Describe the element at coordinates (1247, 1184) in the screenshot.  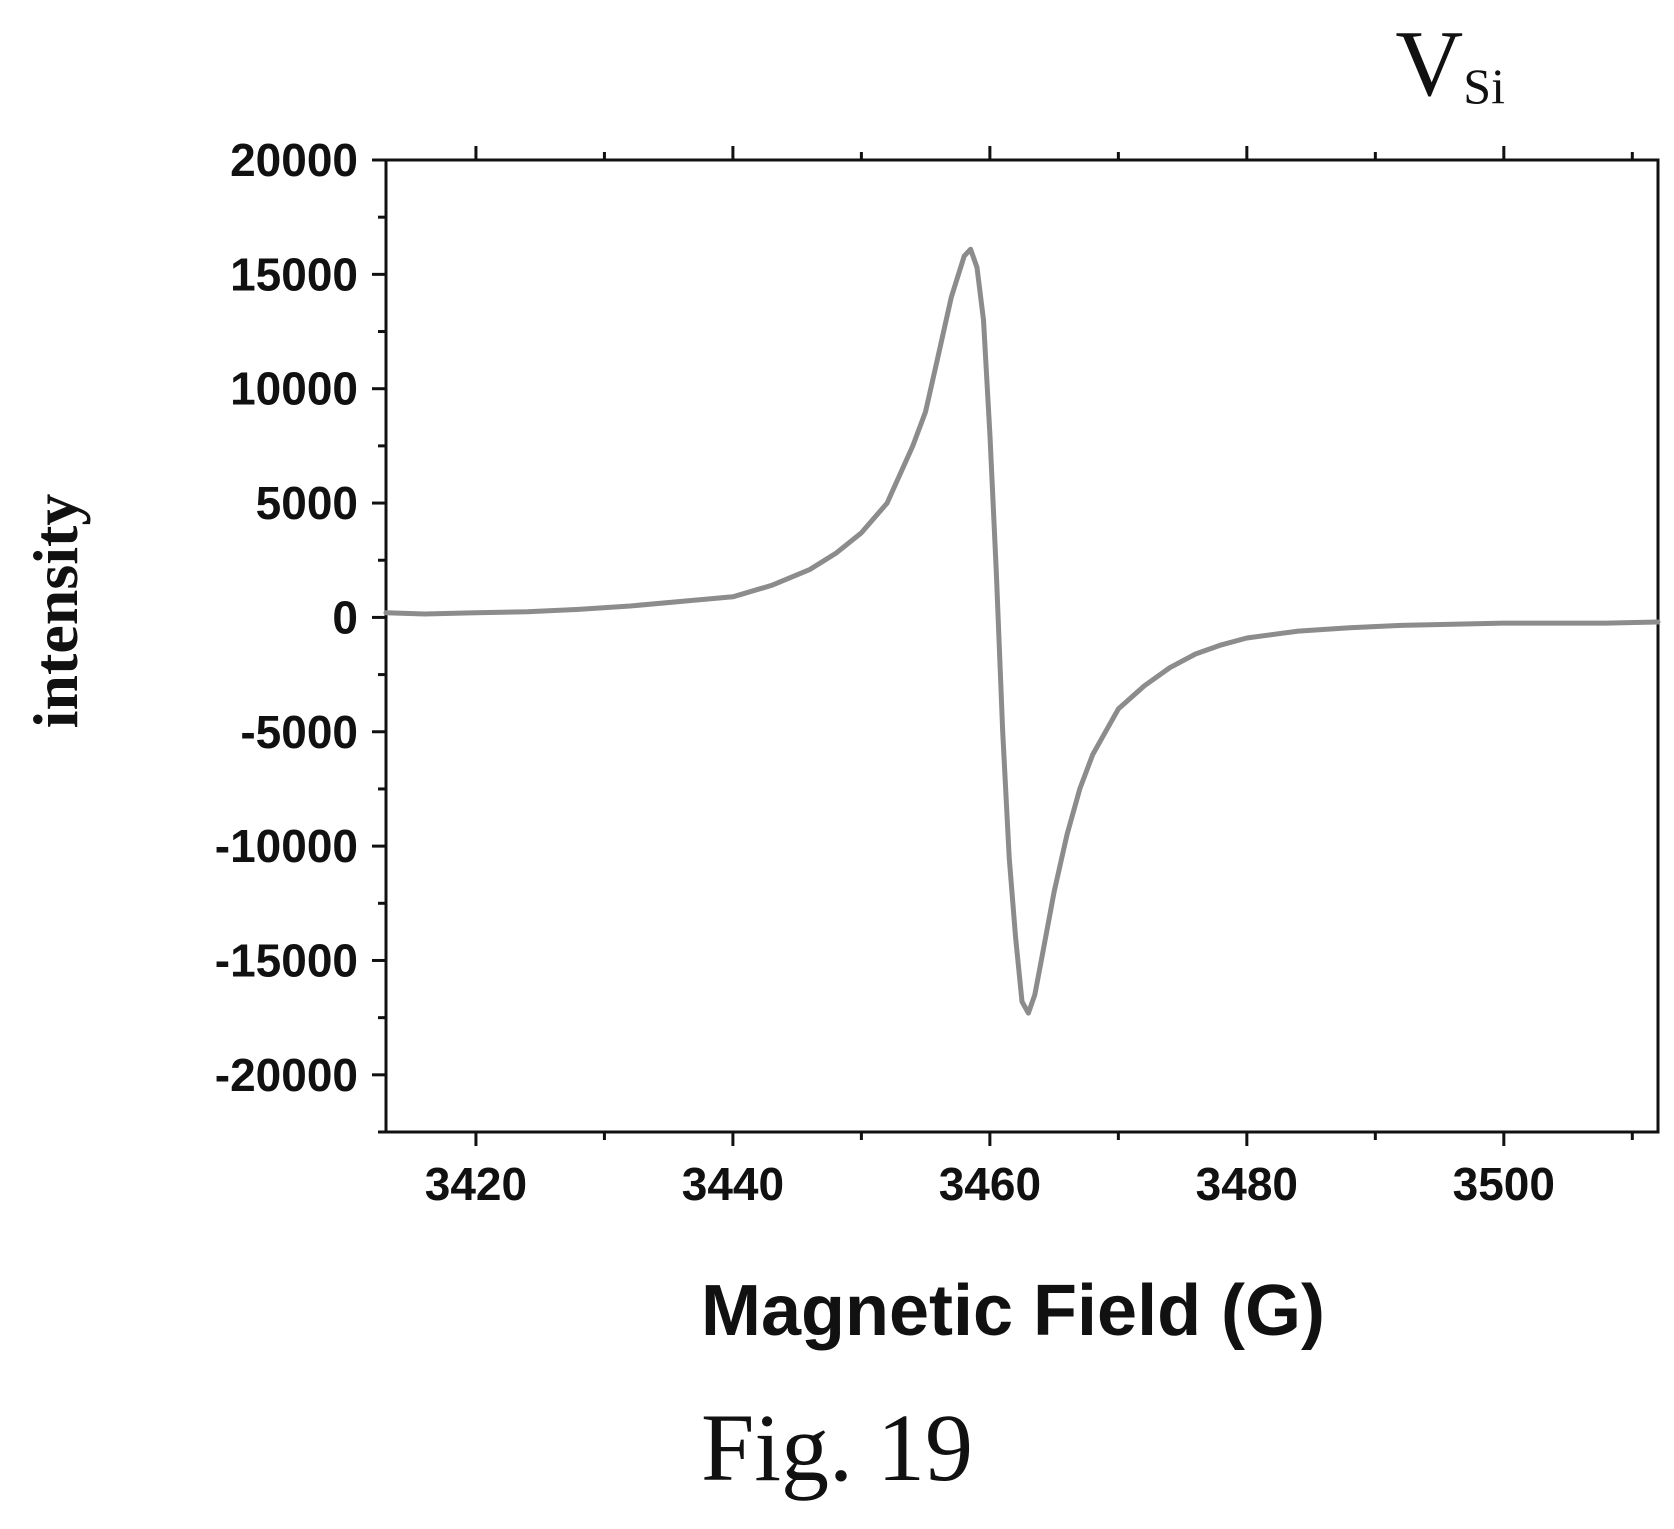
I see `x-tick-label: 3480` at that location.